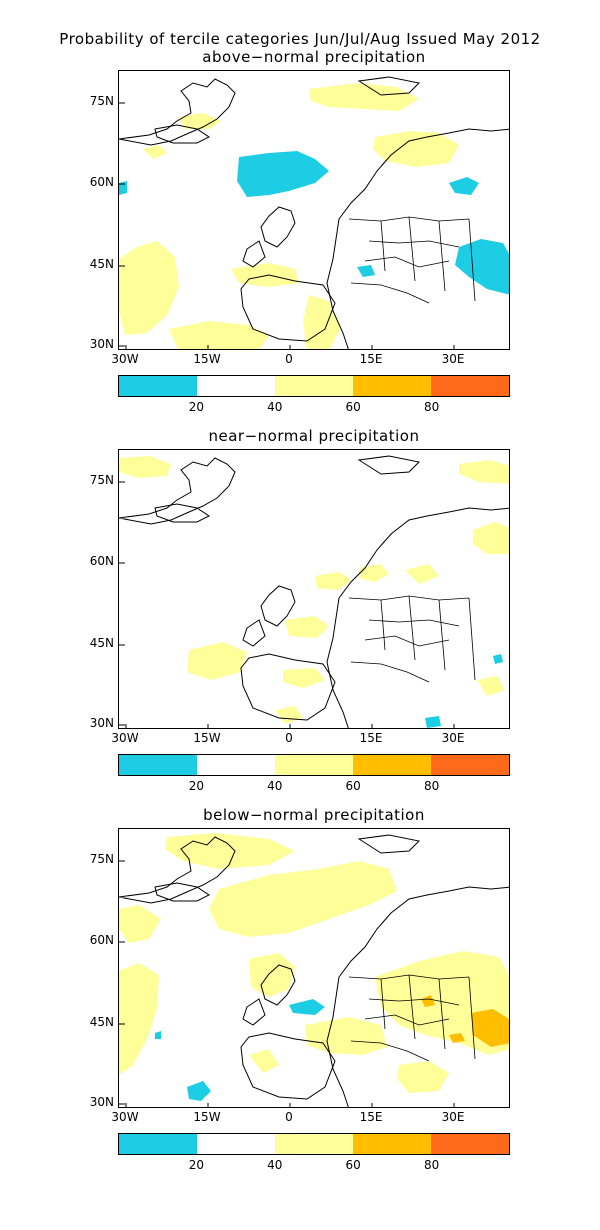 The width and height of the screenshot is (600, 1230). Describe the element at coordinates (101, 940) in the screenshot. I see `latitude-label: 60N` at that location.